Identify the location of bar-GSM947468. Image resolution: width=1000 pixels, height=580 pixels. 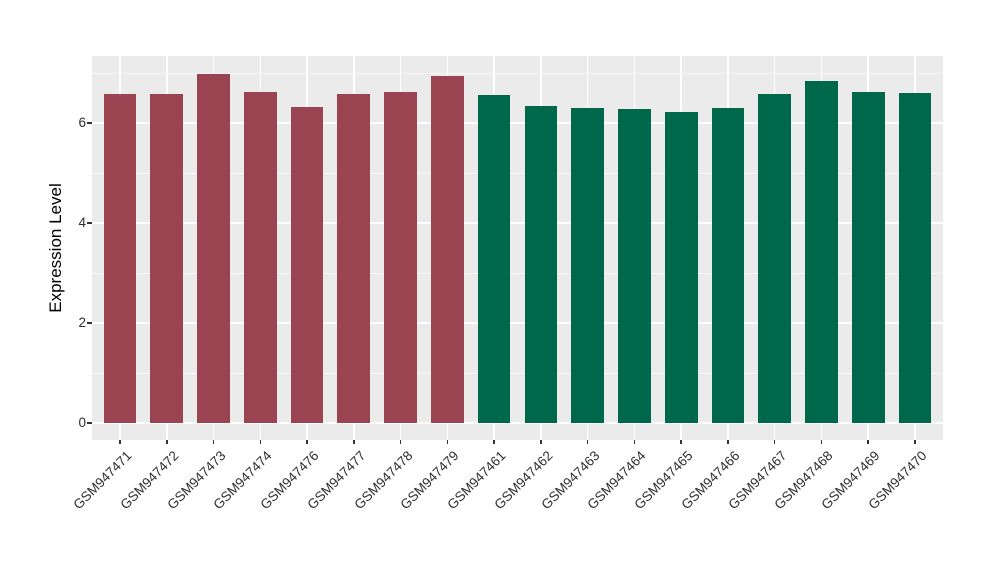
(821, 252).